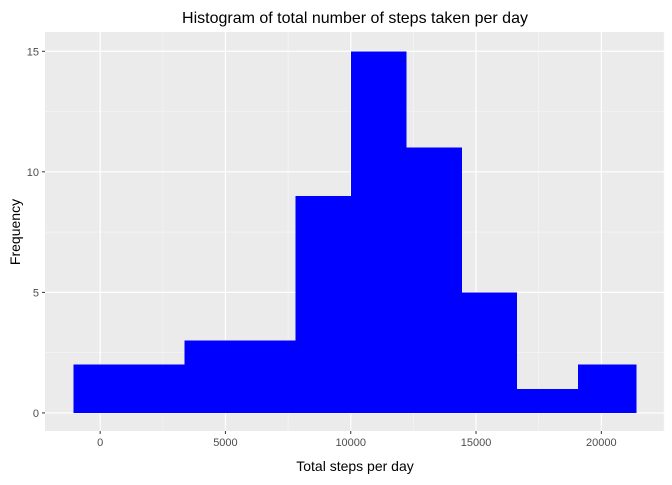 Image resolution: width=672 pixels, height=485 pixels. Describe the element at coordinates (350, 443) in the screenshot. I see `x-tick-label: 10000` at that location.